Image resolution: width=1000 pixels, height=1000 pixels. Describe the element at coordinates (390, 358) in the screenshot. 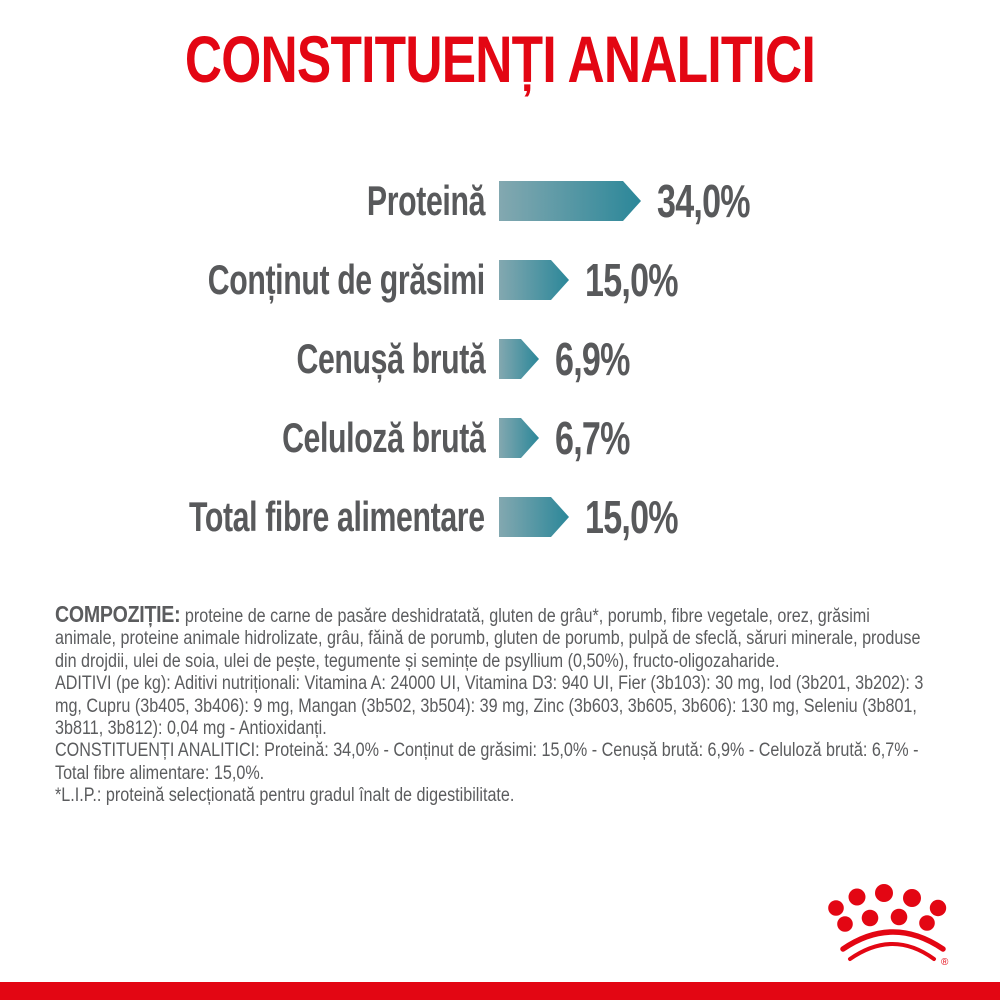

I see `chart-category-label-text: Cenușă brută` at that location.